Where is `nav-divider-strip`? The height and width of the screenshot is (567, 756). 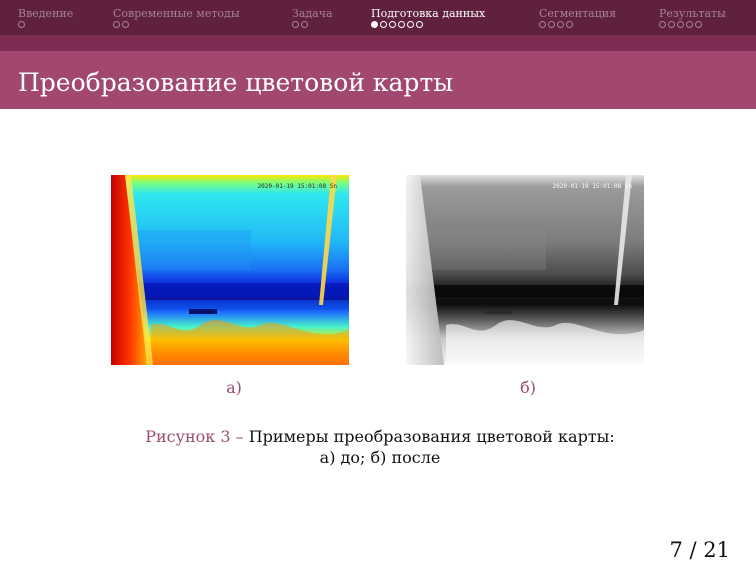
nav-divider-strip is located at coordinates (378, 43).